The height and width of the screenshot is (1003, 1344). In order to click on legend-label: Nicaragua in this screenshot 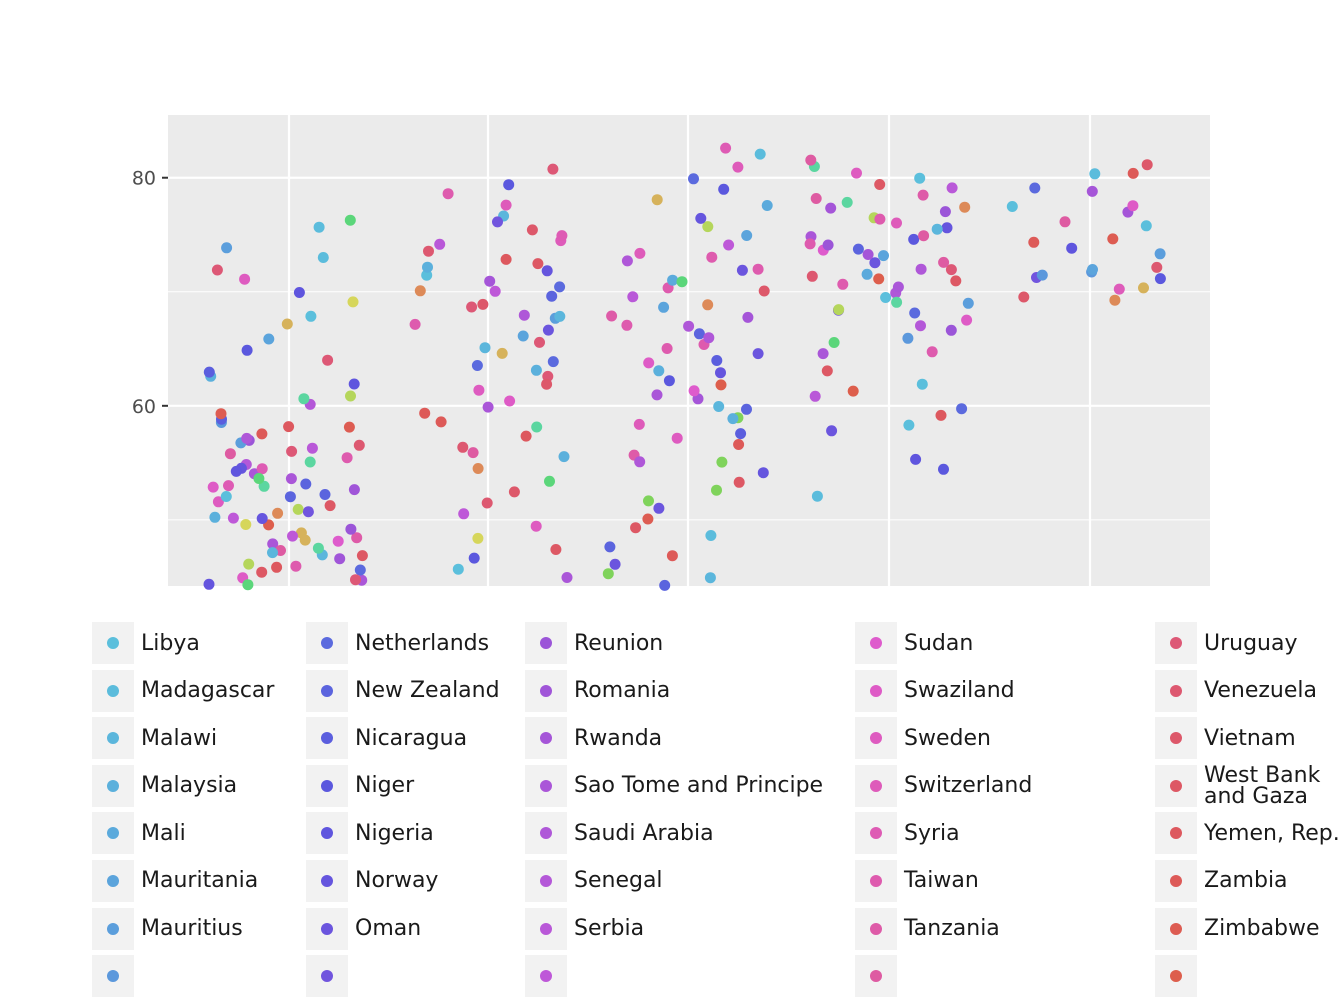, I will do `click(411, 738)`.